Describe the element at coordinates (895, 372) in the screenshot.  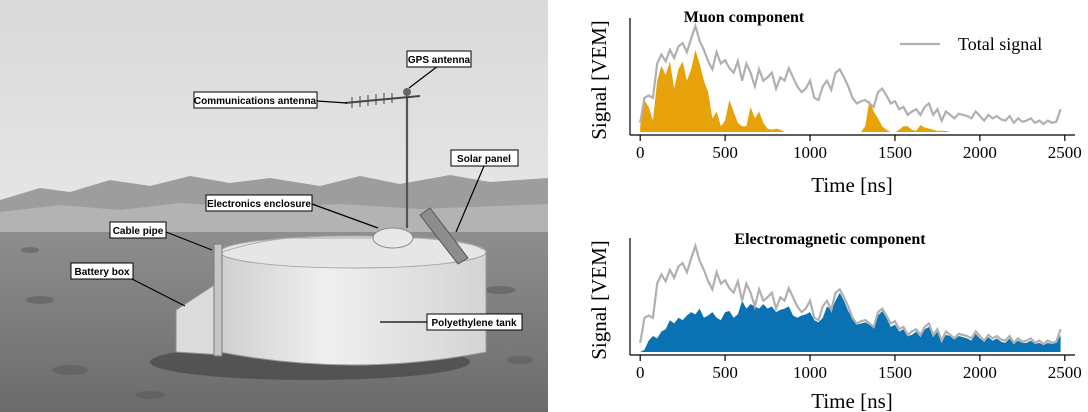
I see `em-x-tick-label: 1500` at that location.